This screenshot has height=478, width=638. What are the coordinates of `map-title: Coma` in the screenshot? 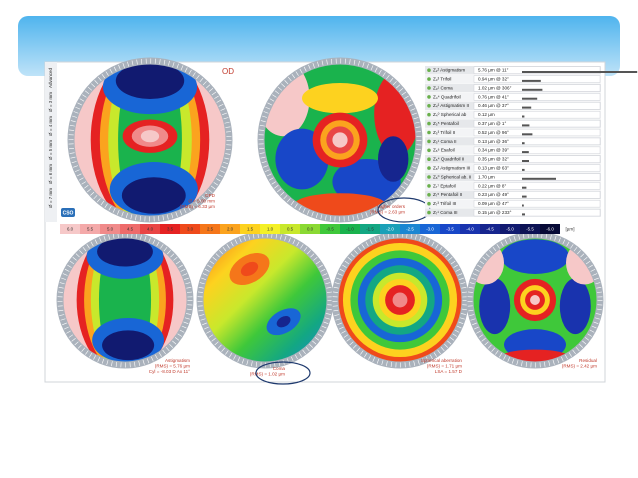 It's located at (279, 368).